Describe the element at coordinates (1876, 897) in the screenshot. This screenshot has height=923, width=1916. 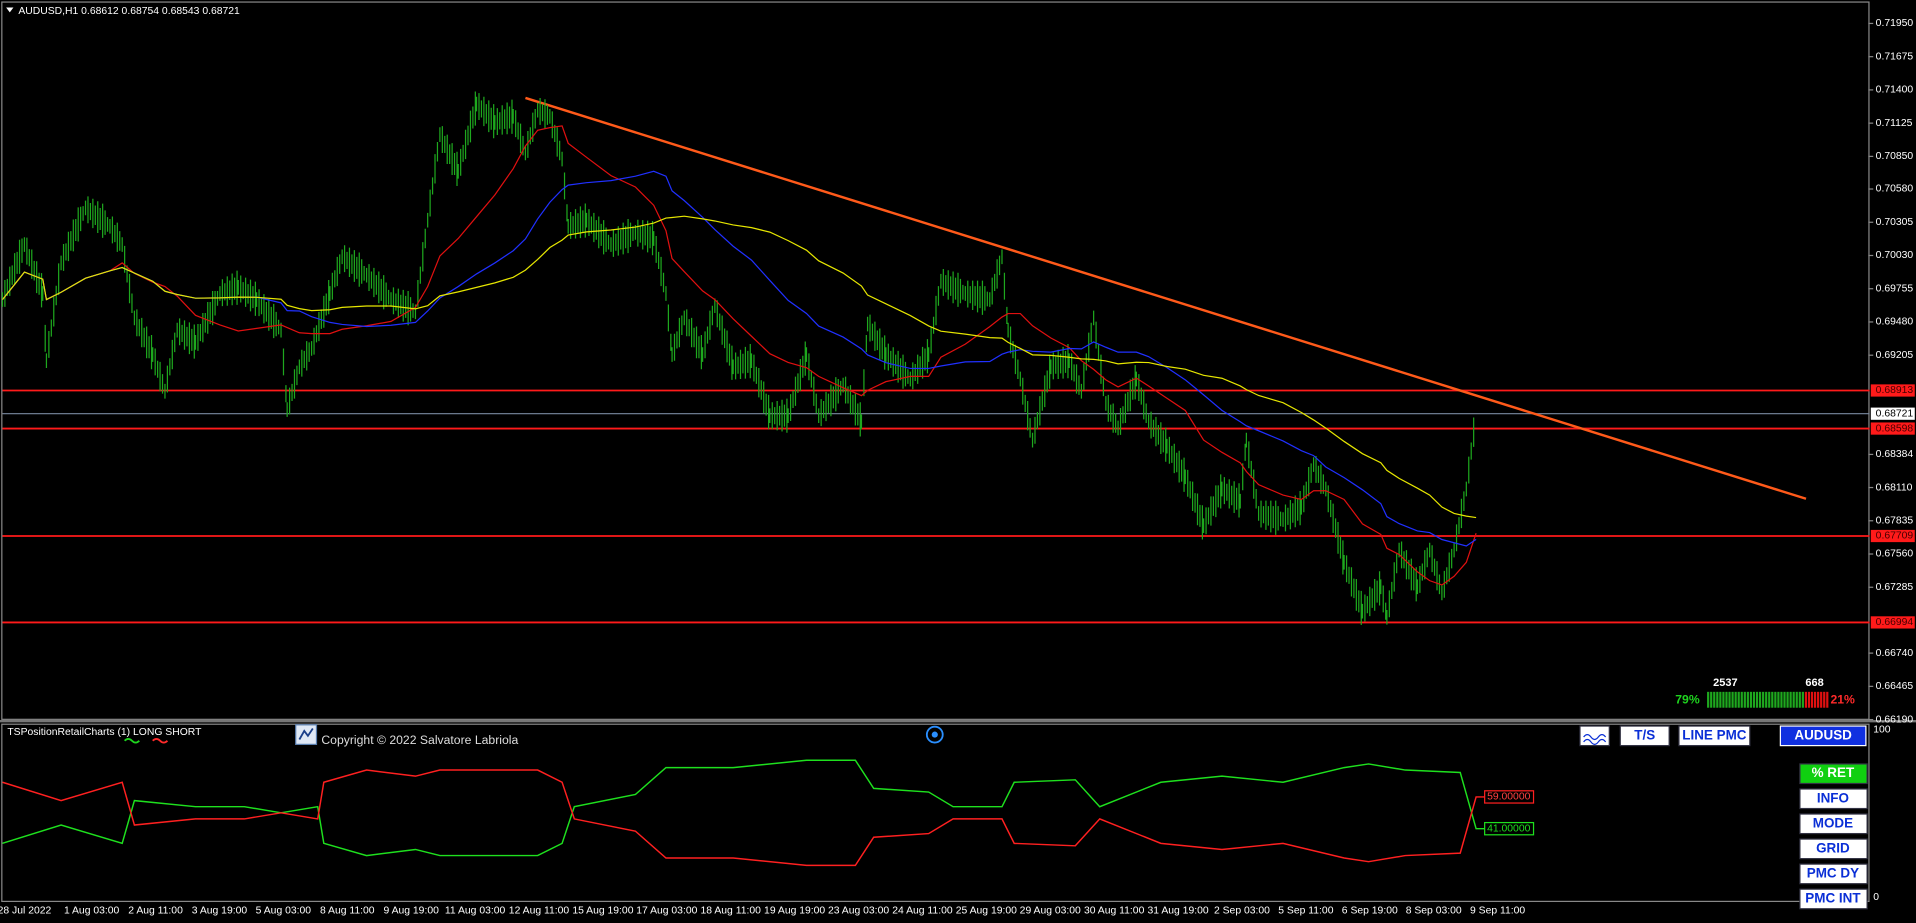
I see `indicator-axis-bottom: 0` at that location.